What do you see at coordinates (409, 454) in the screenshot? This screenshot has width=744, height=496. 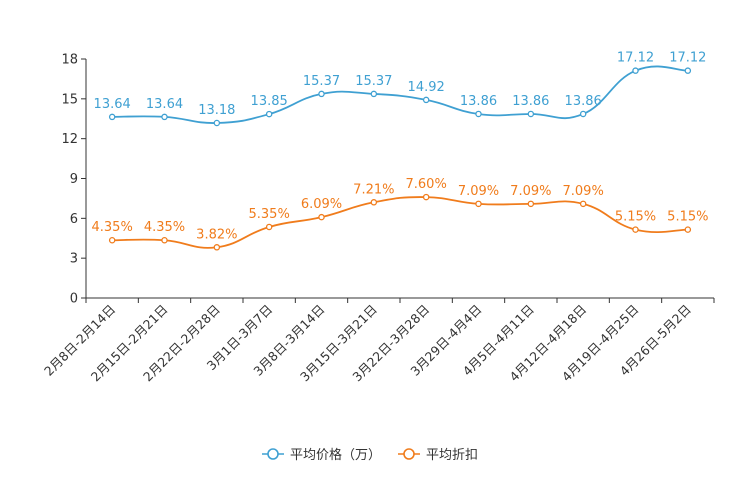 I see `legend-marker-discount` at bounding box center [409, 454].